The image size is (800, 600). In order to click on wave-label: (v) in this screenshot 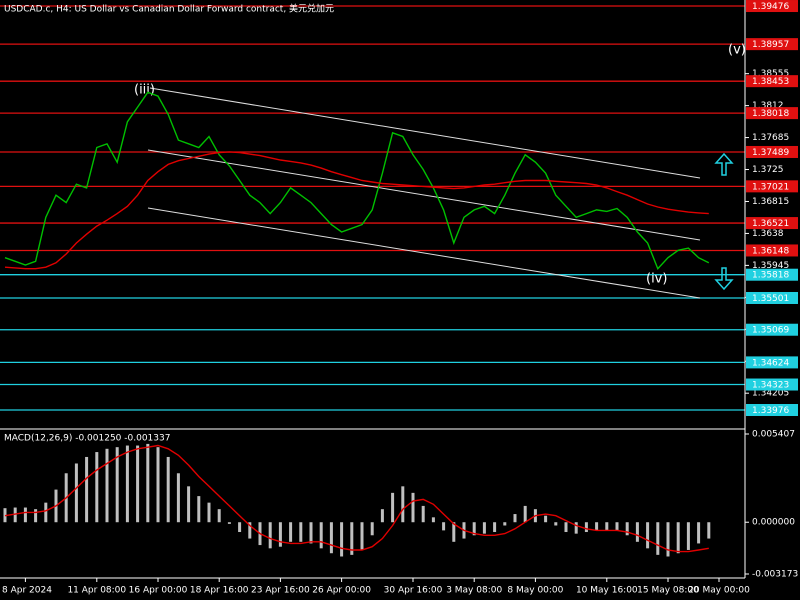, I will do `click(737, 50)`.